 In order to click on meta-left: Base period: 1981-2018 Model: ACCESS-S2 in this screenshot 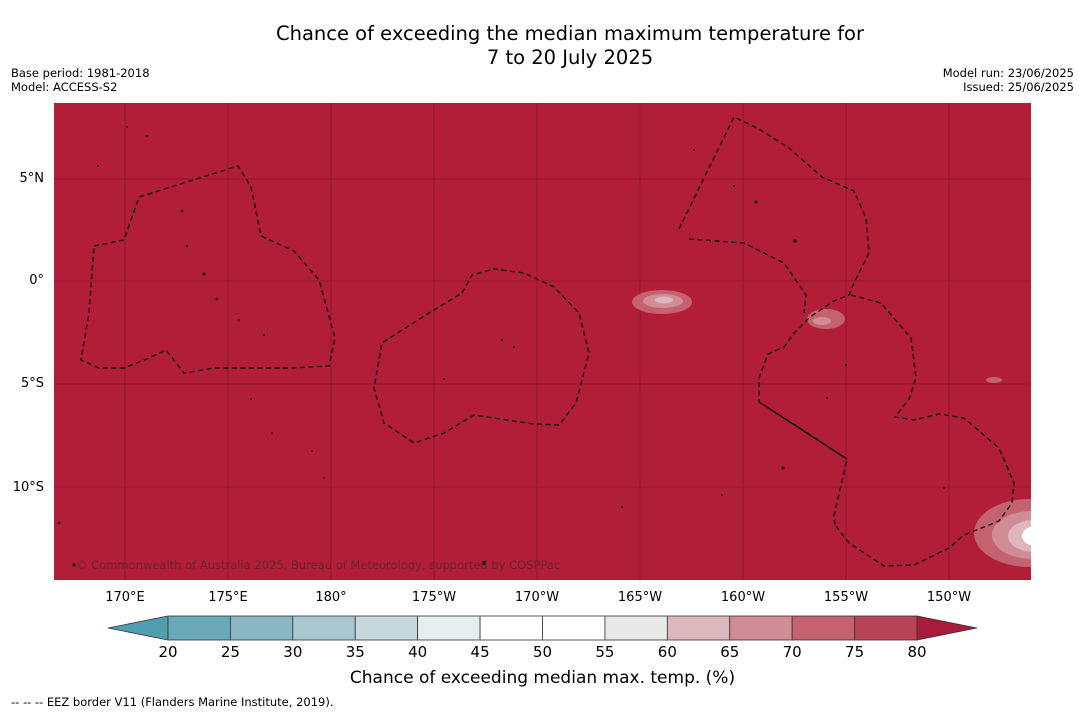, I will do `click(80, 80)`.